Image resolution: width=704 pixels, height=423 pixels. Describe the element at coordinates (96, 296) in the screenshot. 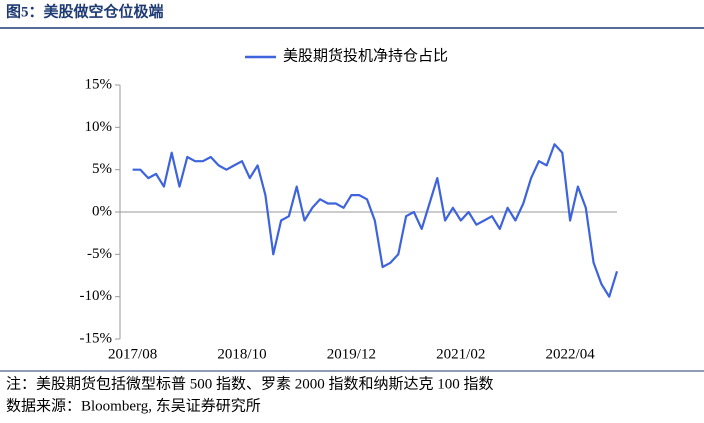

I see `y-tick-label: -10%` at that location.